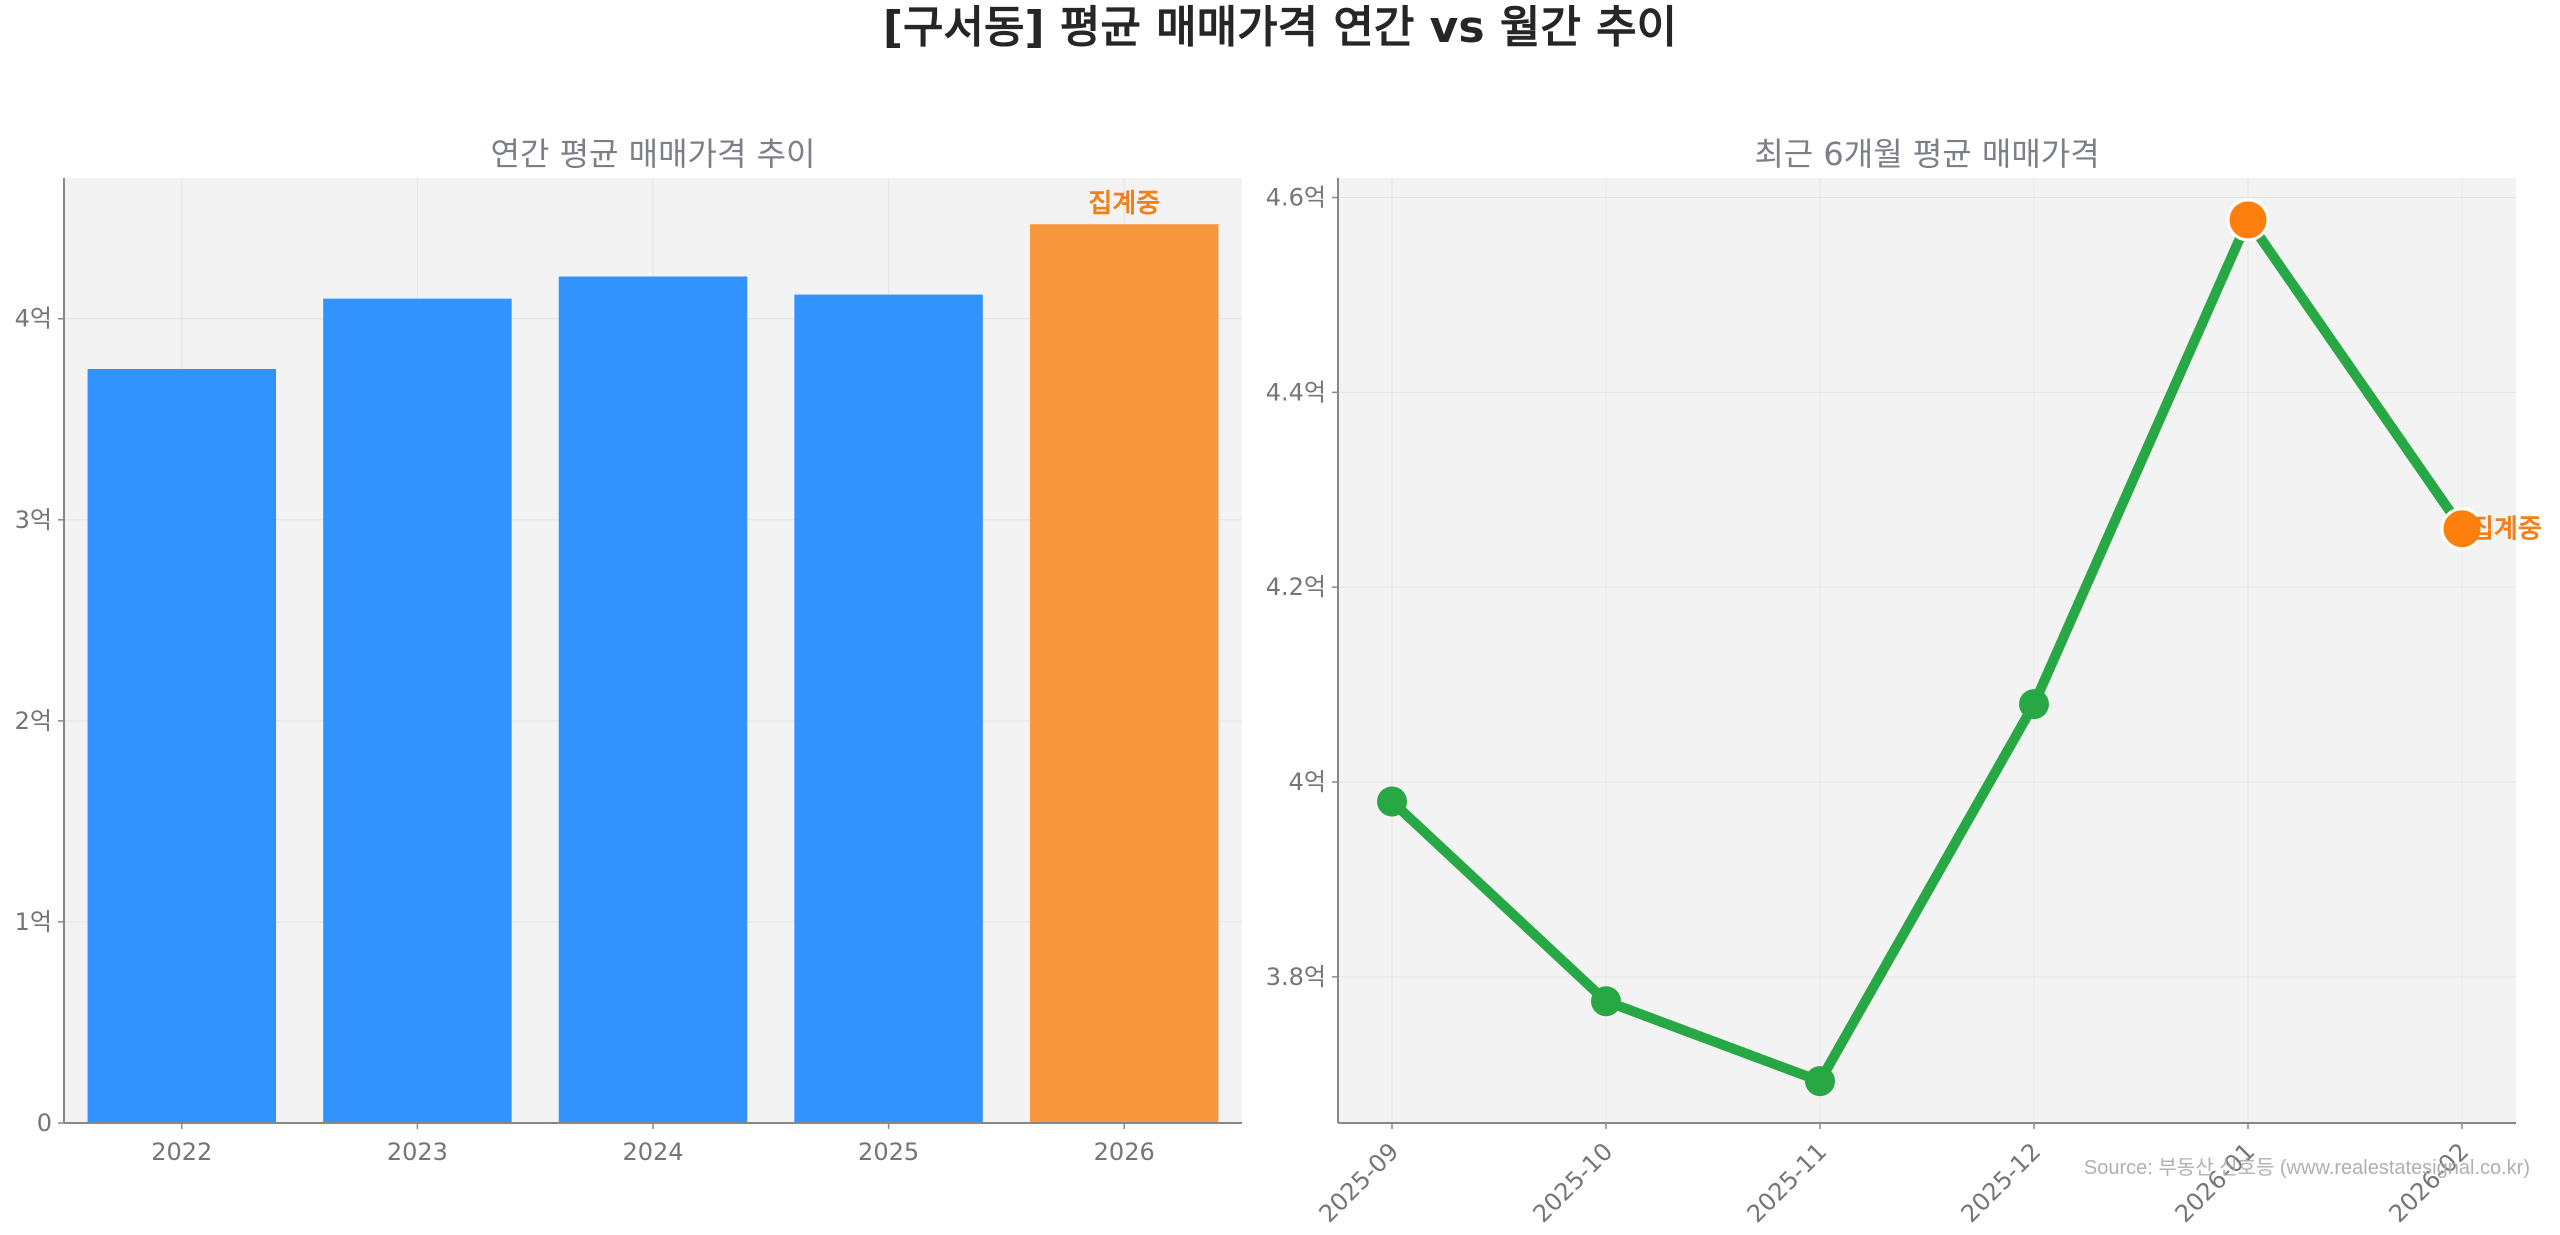 The width and height of the screenshot is (2560, 1235). Describe the element at coordinates (417, 1152) in the screenshot. I see `x-tick-label: 2023` at that location.